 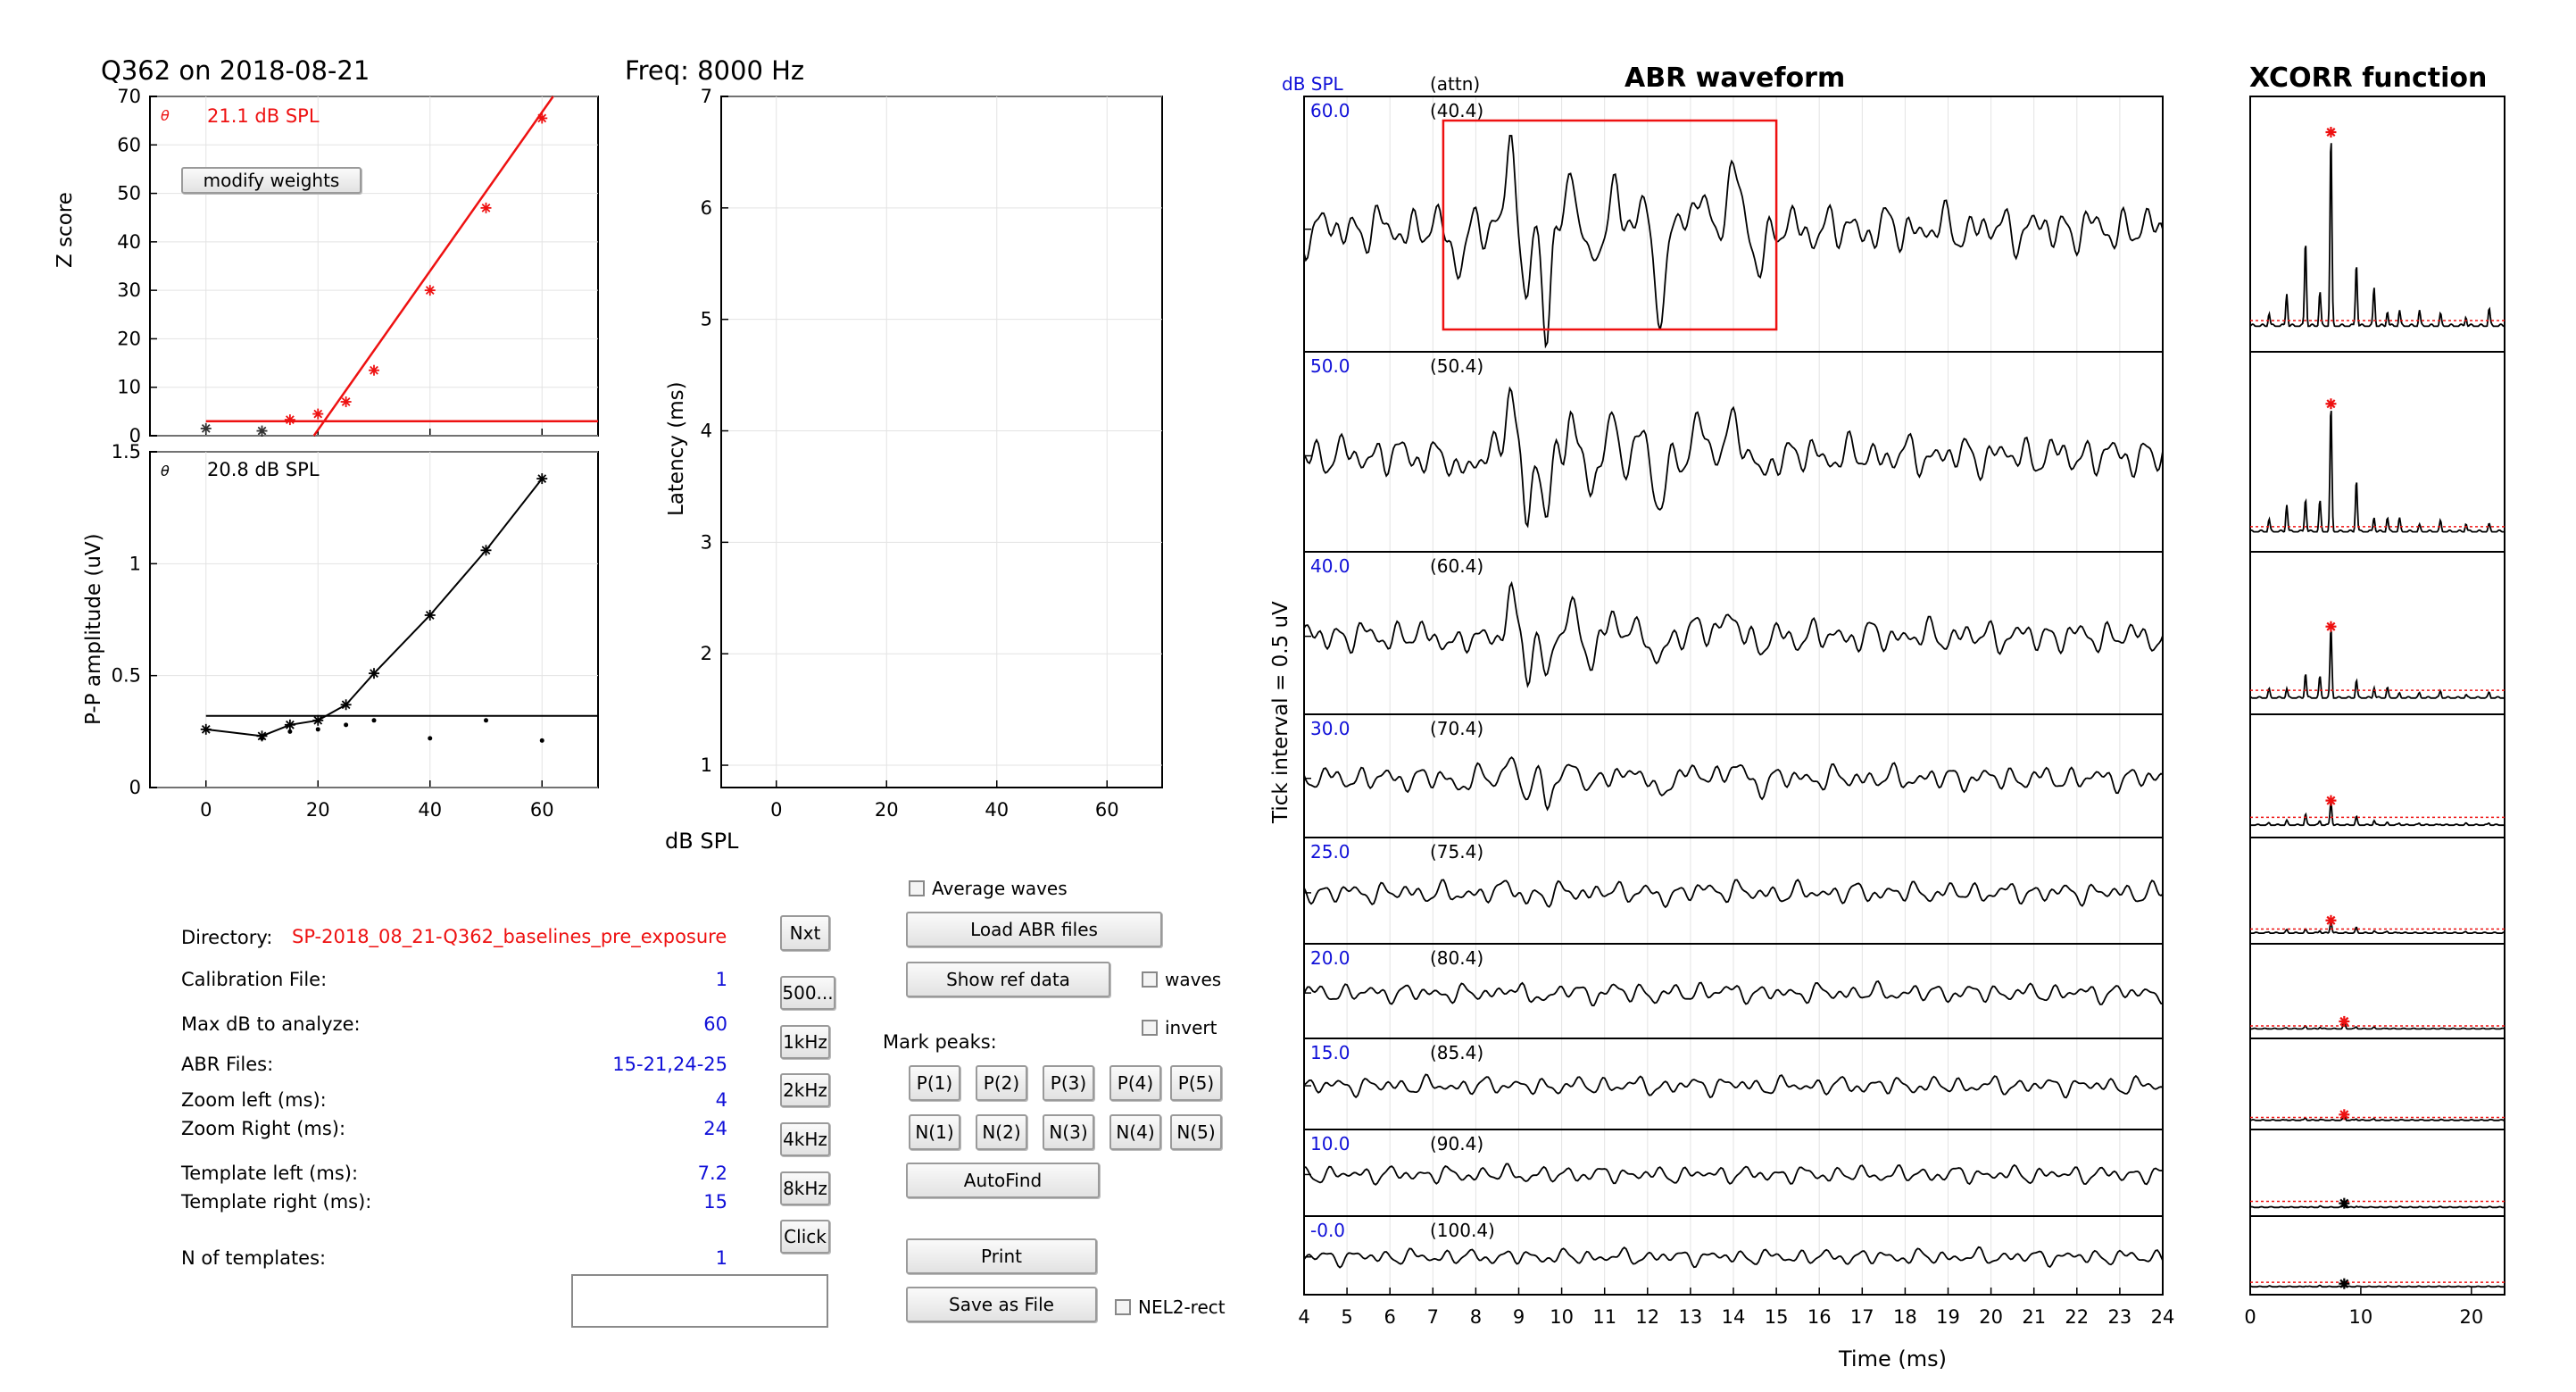 What do you see at coordinates (2361, 1317) in the screenshot?
I see `xcorr-xtick-label: 10` at bounding box center [2361, 1317].